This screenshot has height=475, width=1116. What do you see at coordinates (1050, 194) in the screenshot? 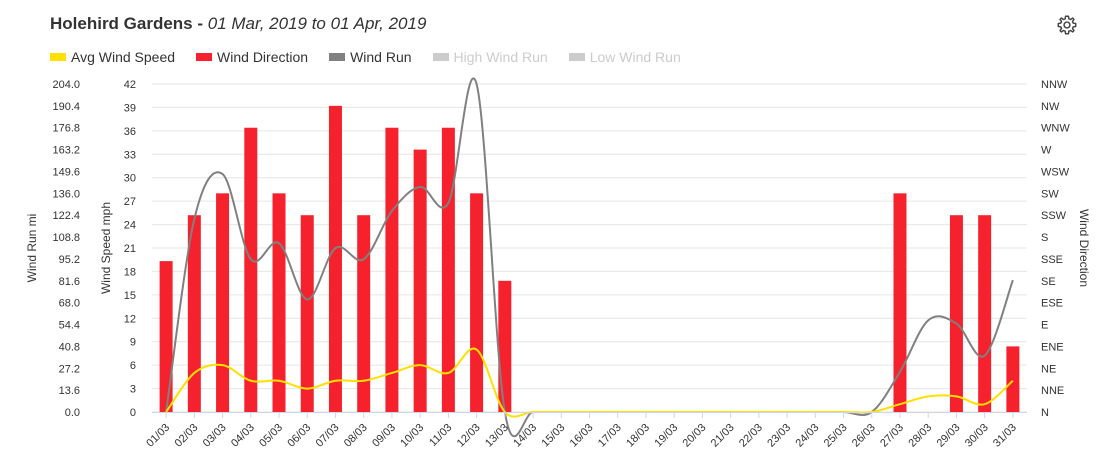
I see `wind-direction-tick-label: SW` at bounding box center [1050, 194].